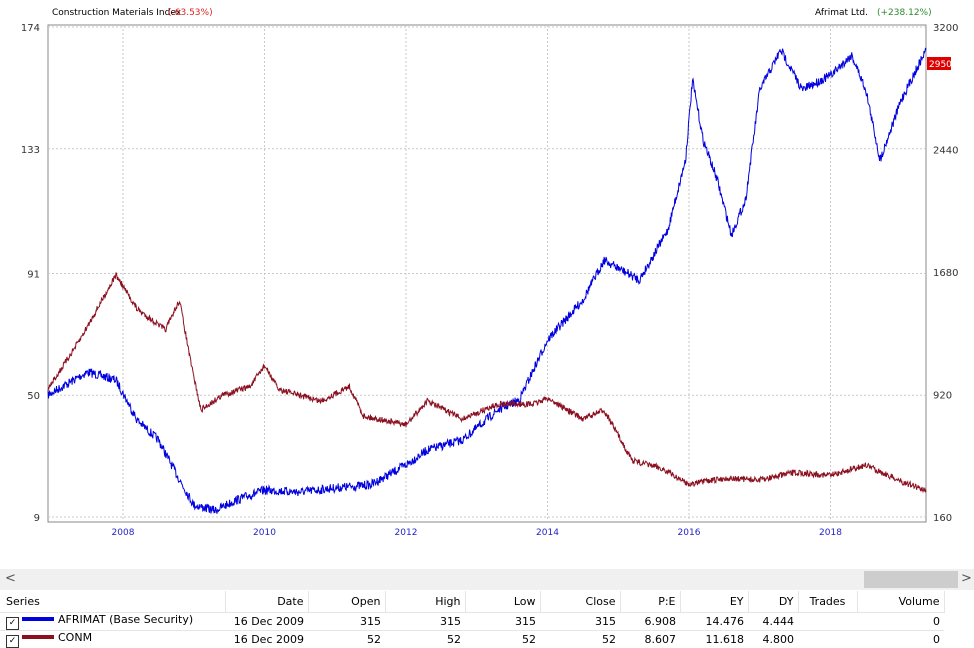 The height and width of the screenshot is (648, 974). What do you see at coordinates (425, 602) in the screenshot?
I see `col-high: High` at bounding box center [425, 602].